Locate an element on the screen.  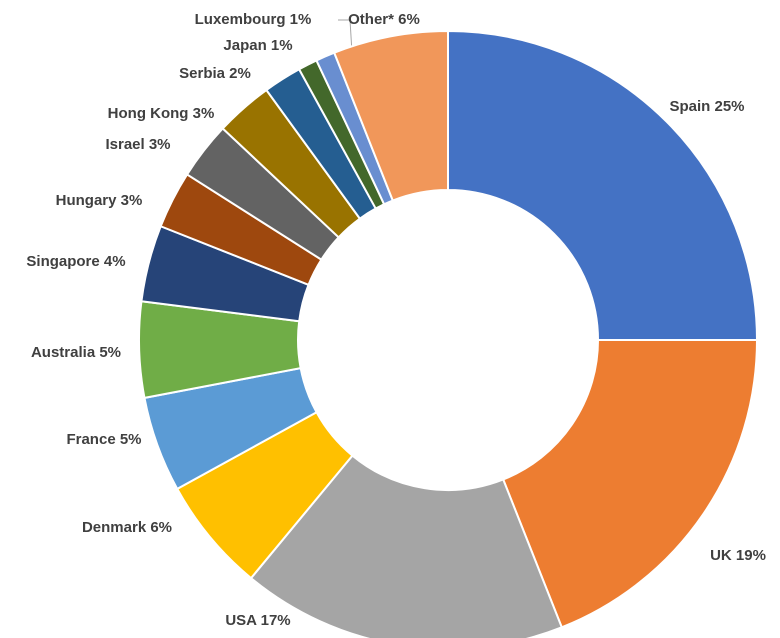
slice-category: Singapore is located at coordinates (62, 261).